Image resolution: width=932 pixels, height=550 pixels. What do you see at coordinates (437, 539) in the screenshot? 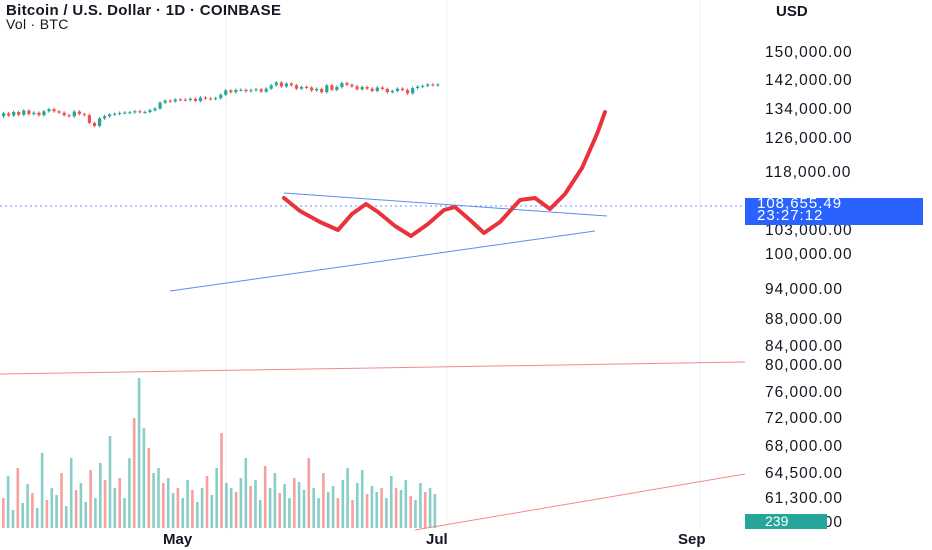
I see `x-tick-jul: Jul` at bounding box center [437, 539].